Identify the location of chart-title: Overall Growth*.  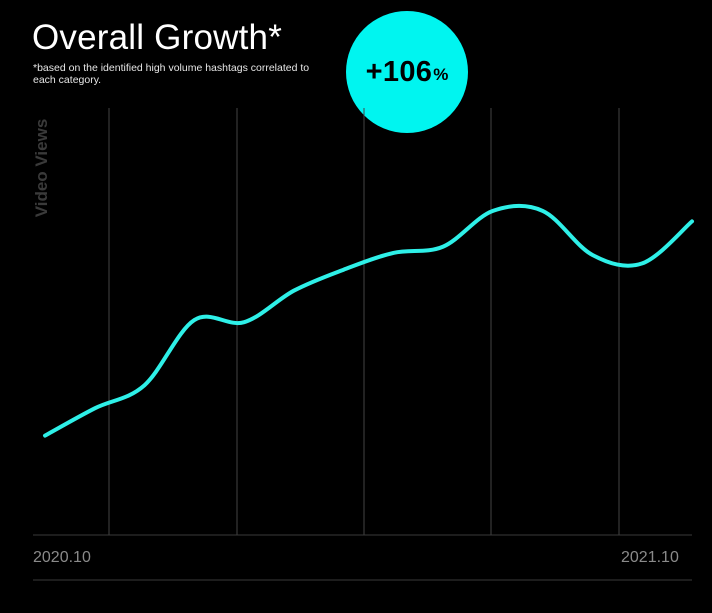
(157, 37).